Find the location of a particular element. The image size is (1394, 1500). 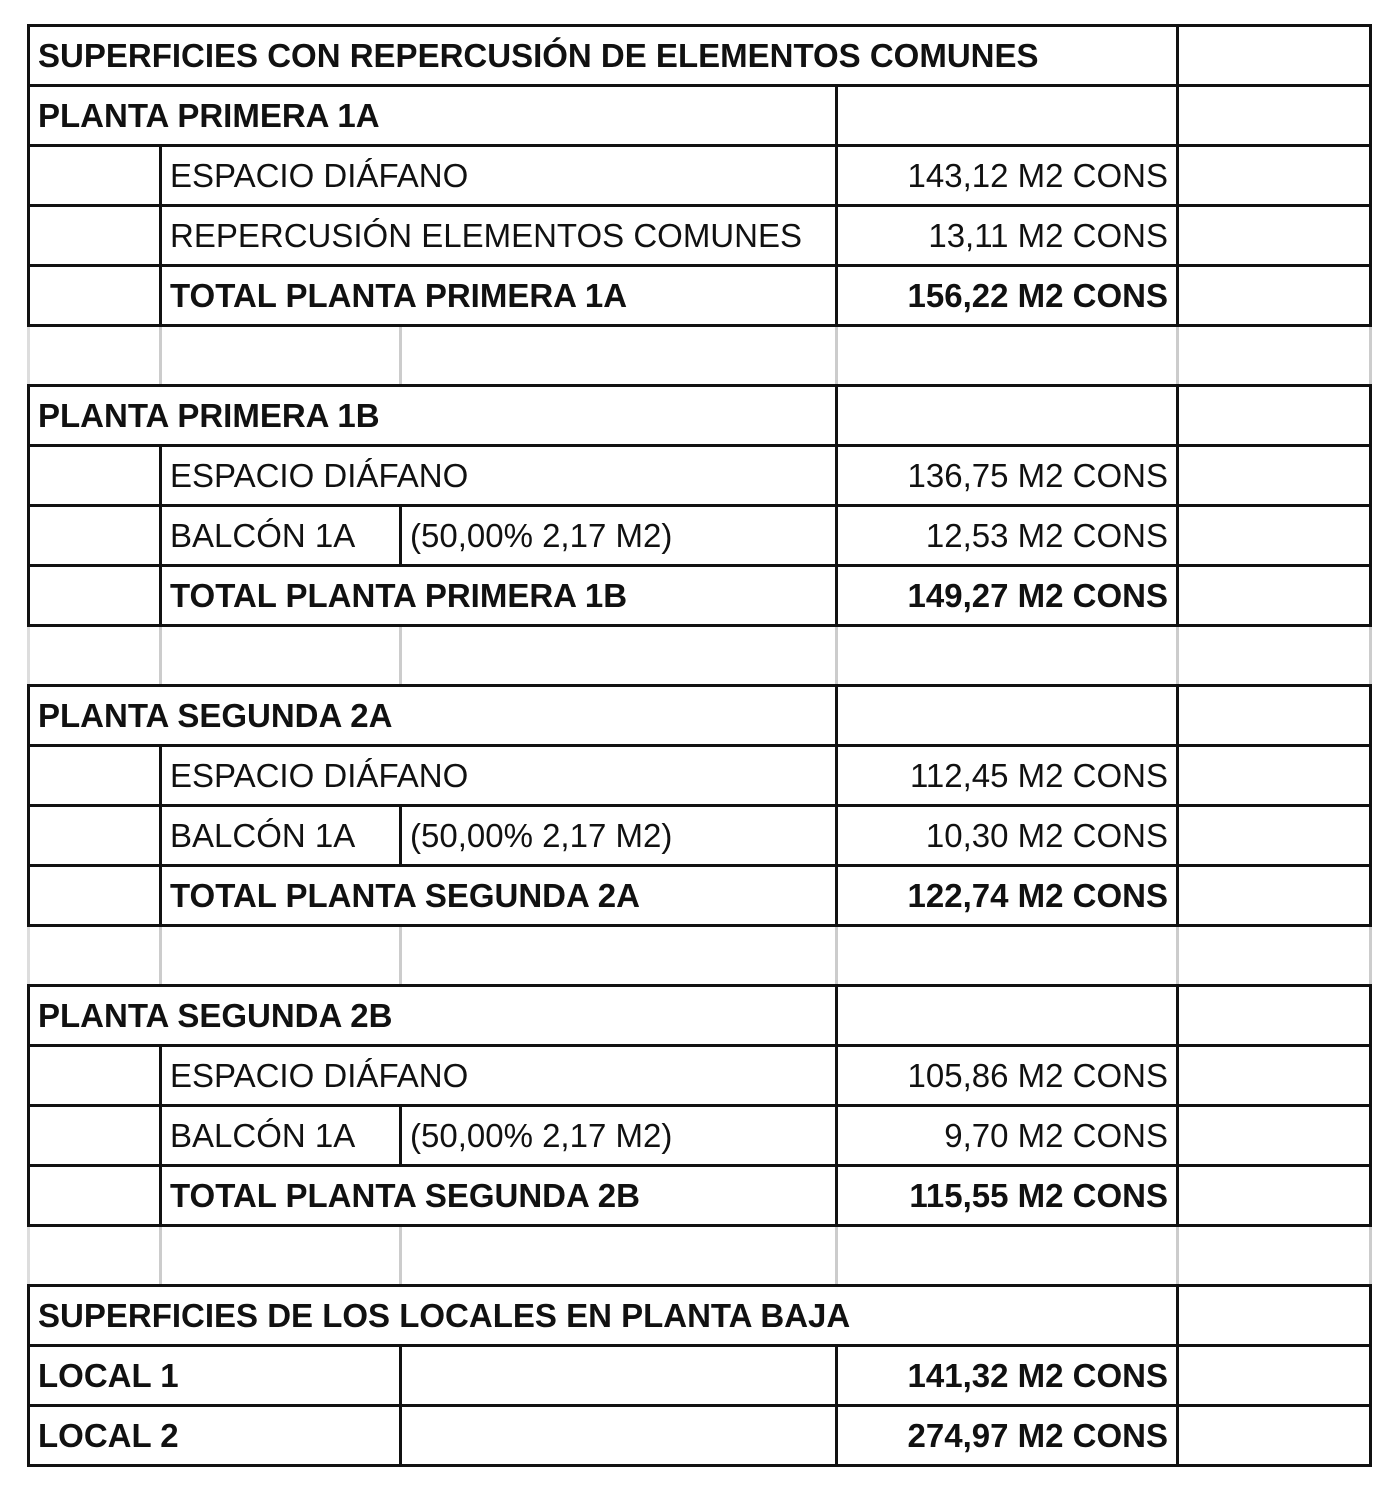

local-label: LOCAL 1 is located at coordinates (214, 1375).